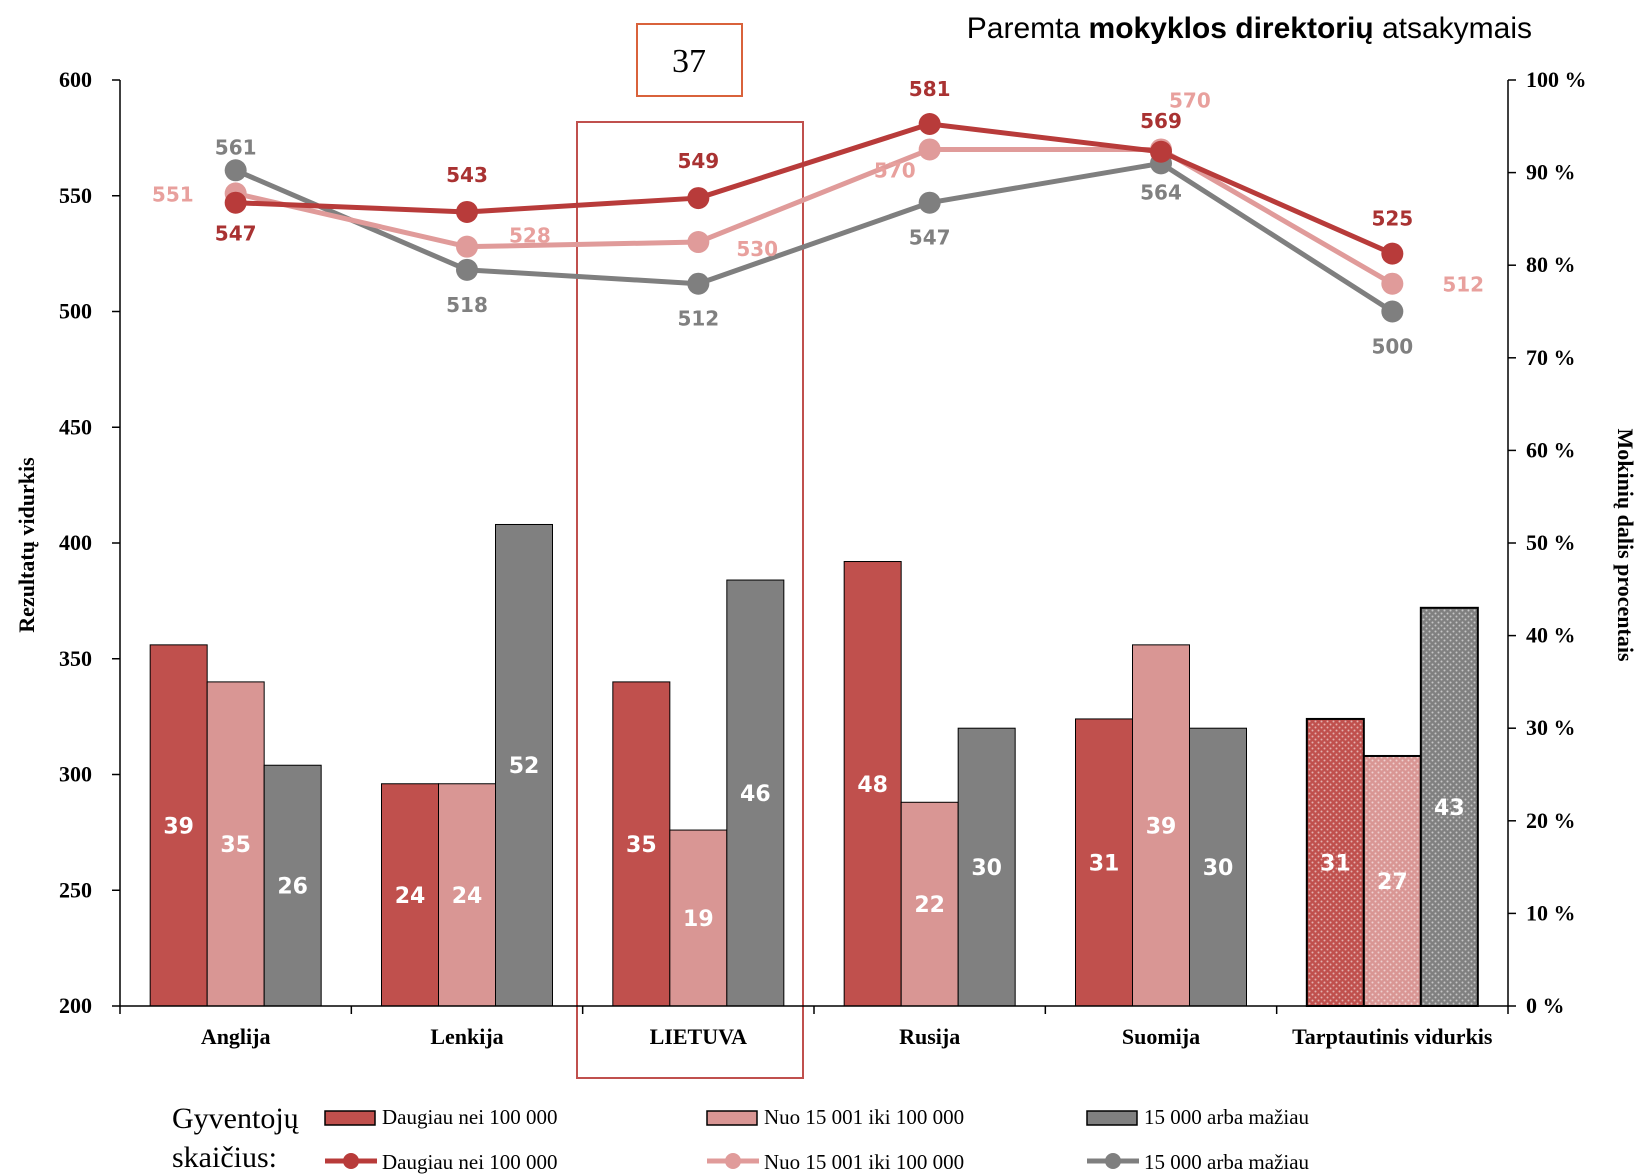  Describe the element at coordinates (1161, 192) in the screenshot. I see `point-value-label: 564` at that location.